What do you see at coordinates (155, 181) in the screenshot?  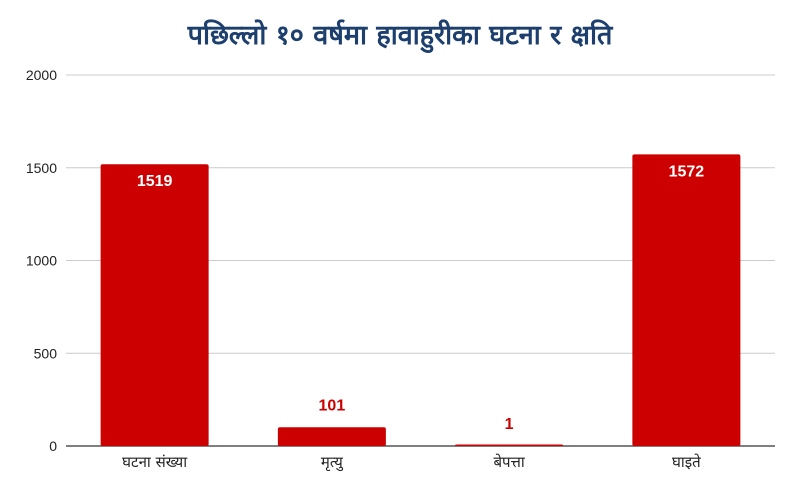 I see `data-label: 1519` at bounding box center [155, 181].